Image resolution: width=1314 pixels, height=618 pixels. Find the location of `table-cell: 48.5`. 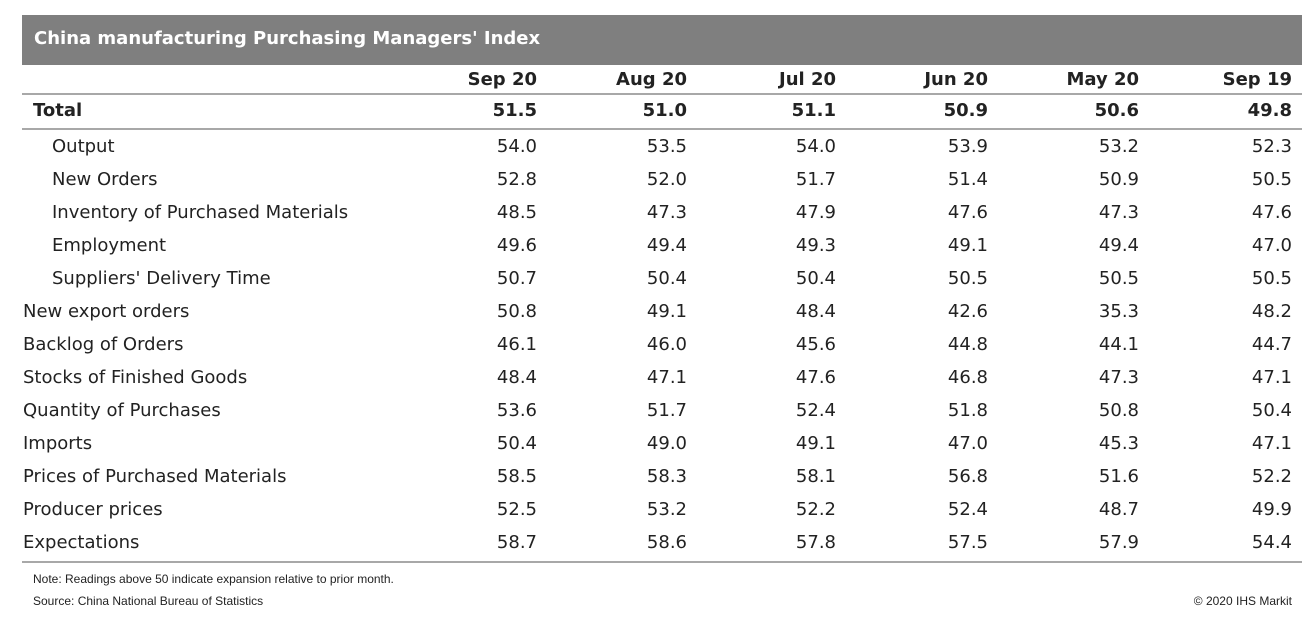

table-cell: 48.5 is located at coordinates (516, 212).